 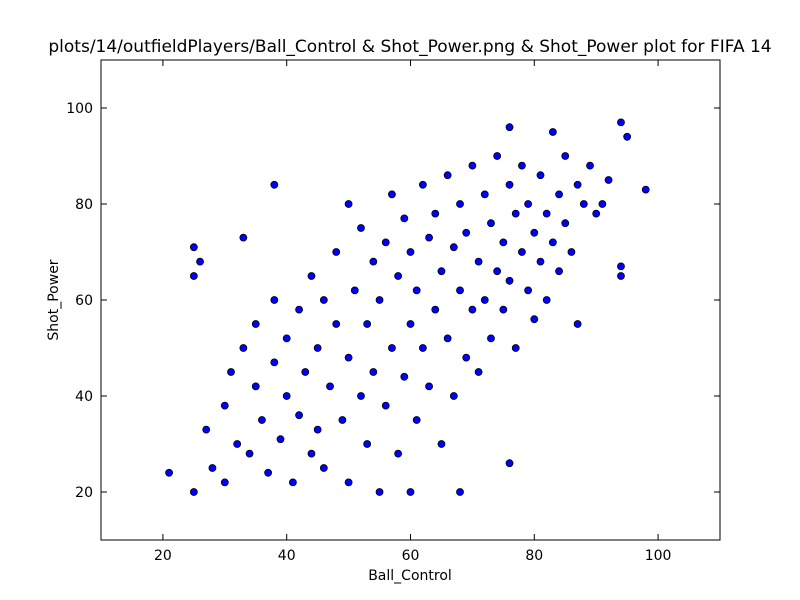 I want to click on y-tick-label: 60, so click(x=84, y=301).